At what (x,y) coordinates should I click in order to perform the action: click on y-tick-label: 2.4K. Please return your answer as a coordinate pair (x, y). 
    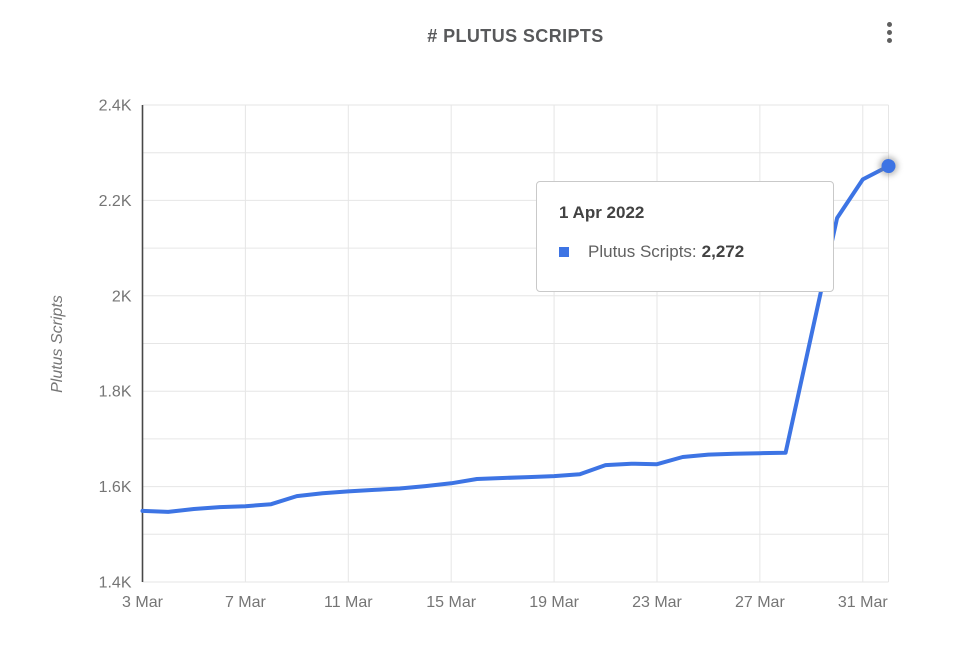
    Looking at the image, I should click on (115, 106).